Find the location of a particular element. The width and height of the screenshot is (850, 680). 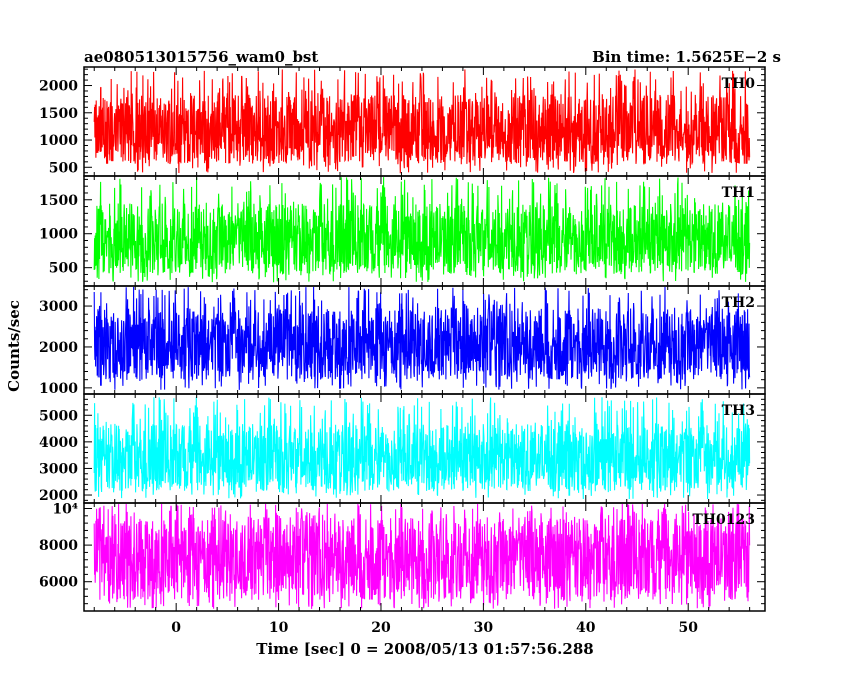

bin-time-label: Bin time: 1.5625E−2 s is located at coordinates (686, 57).